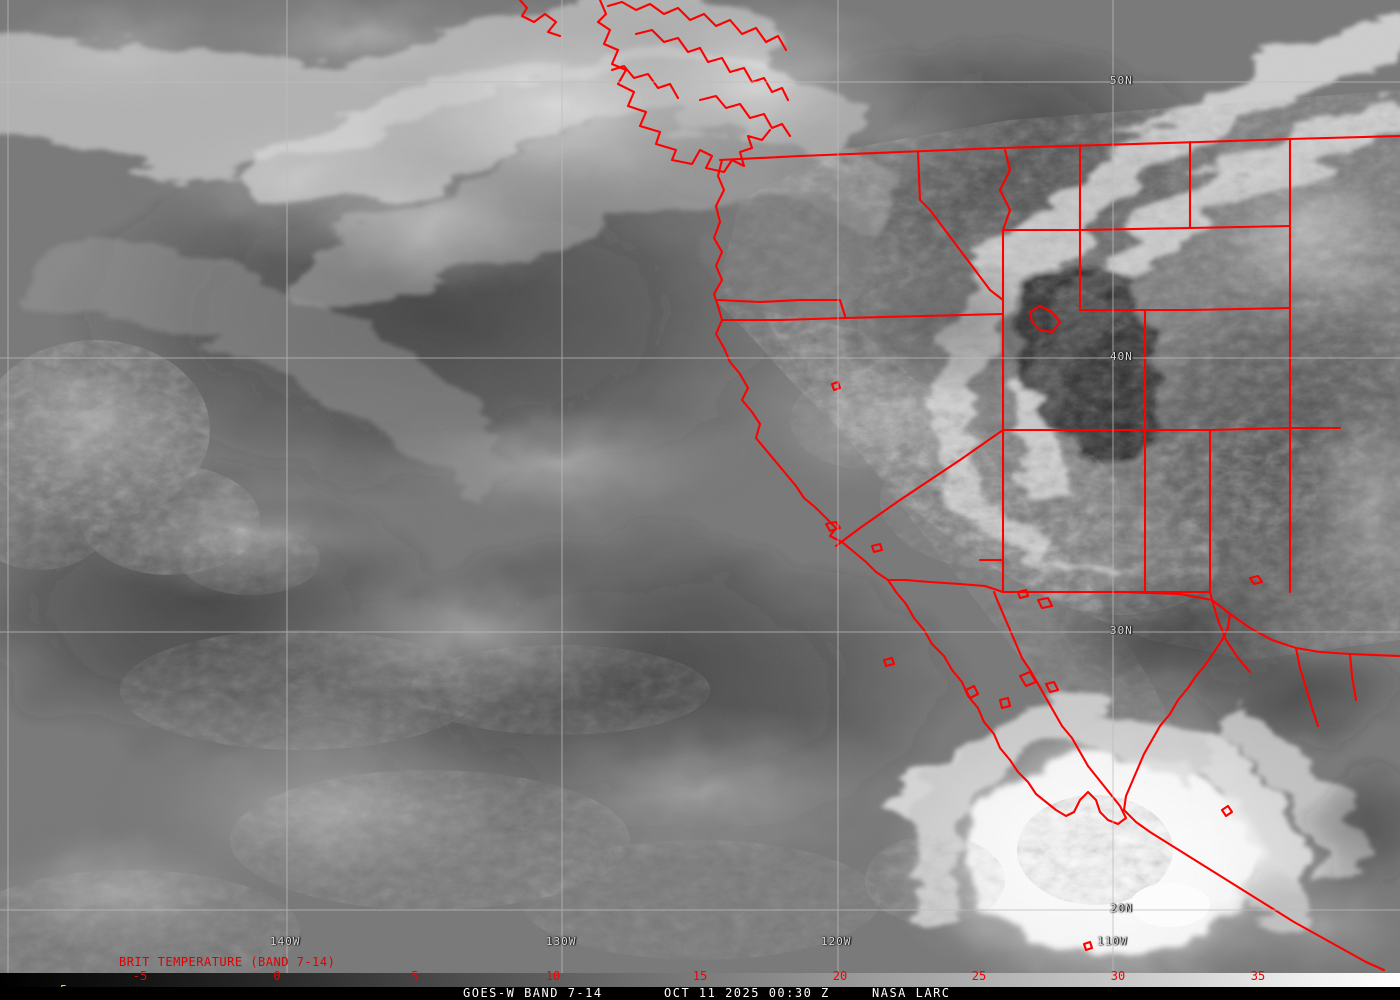  What do you see at coordinates (911, 993) in the screenshot?
I see `footer-credit: NASA LARC` at bounding box center [911, 993].